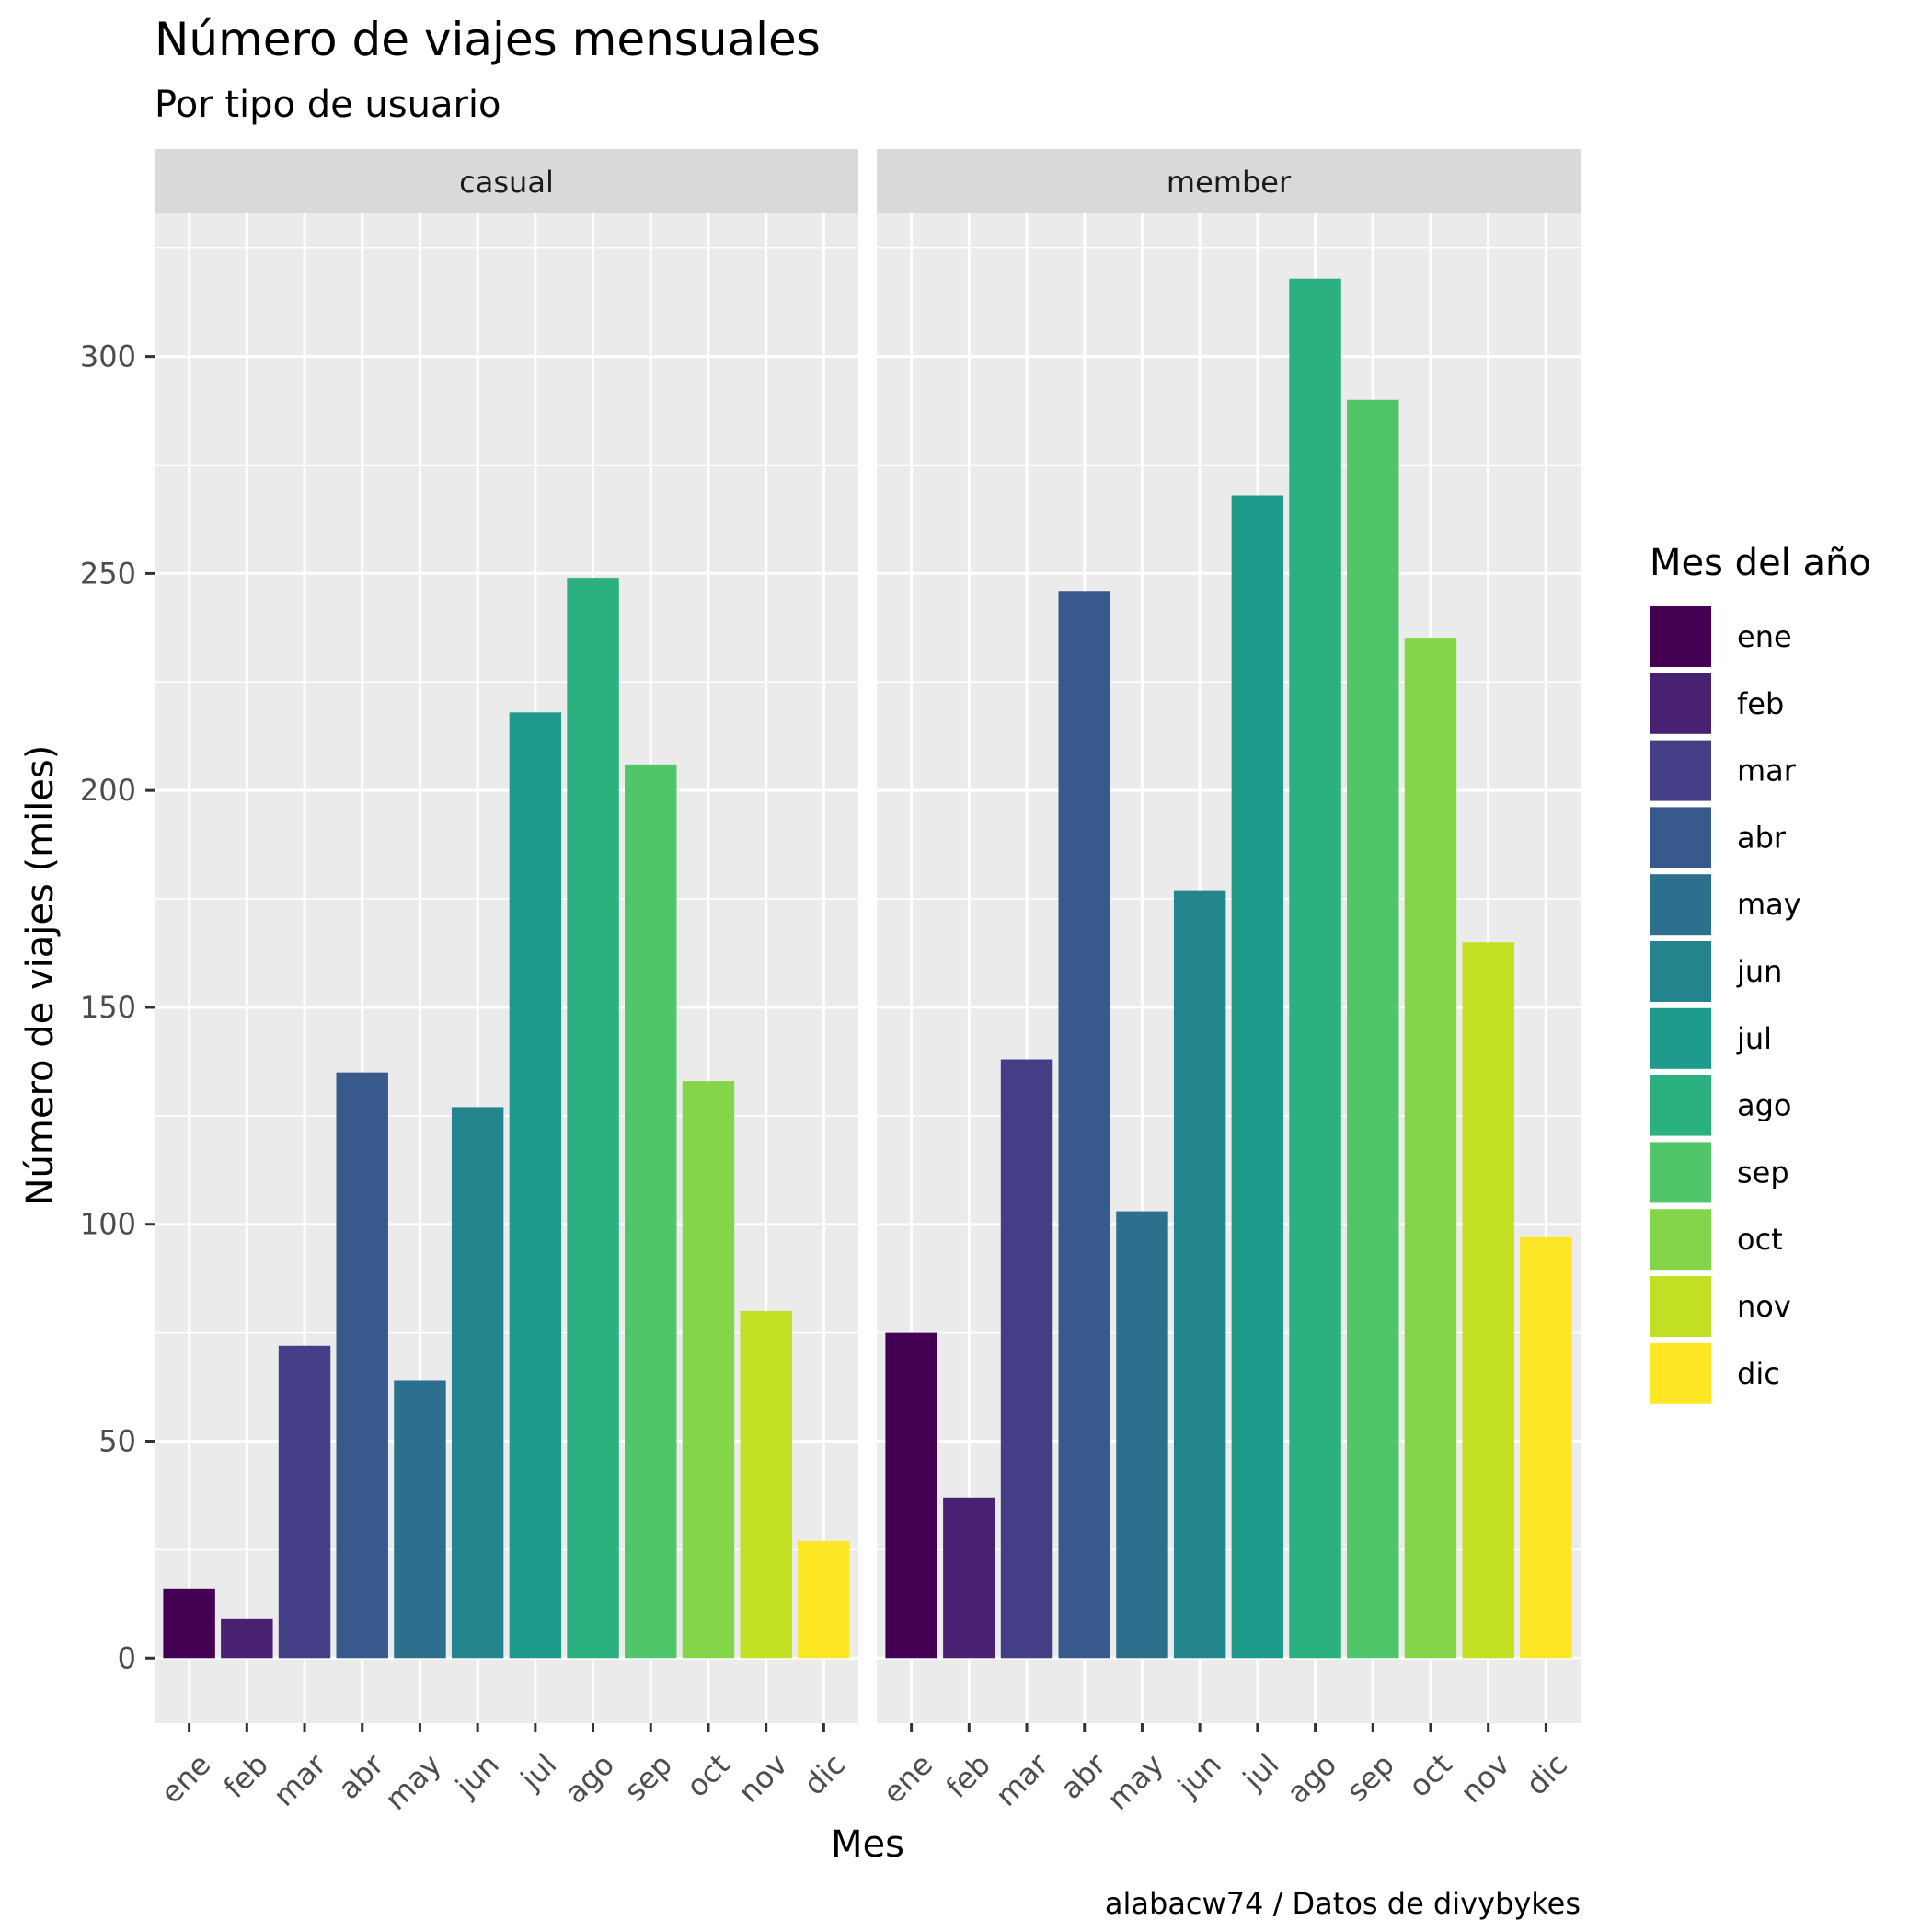  I want to click on chart-caption: alabacw74 / Datos de divybykes, so click(1343, 1903).